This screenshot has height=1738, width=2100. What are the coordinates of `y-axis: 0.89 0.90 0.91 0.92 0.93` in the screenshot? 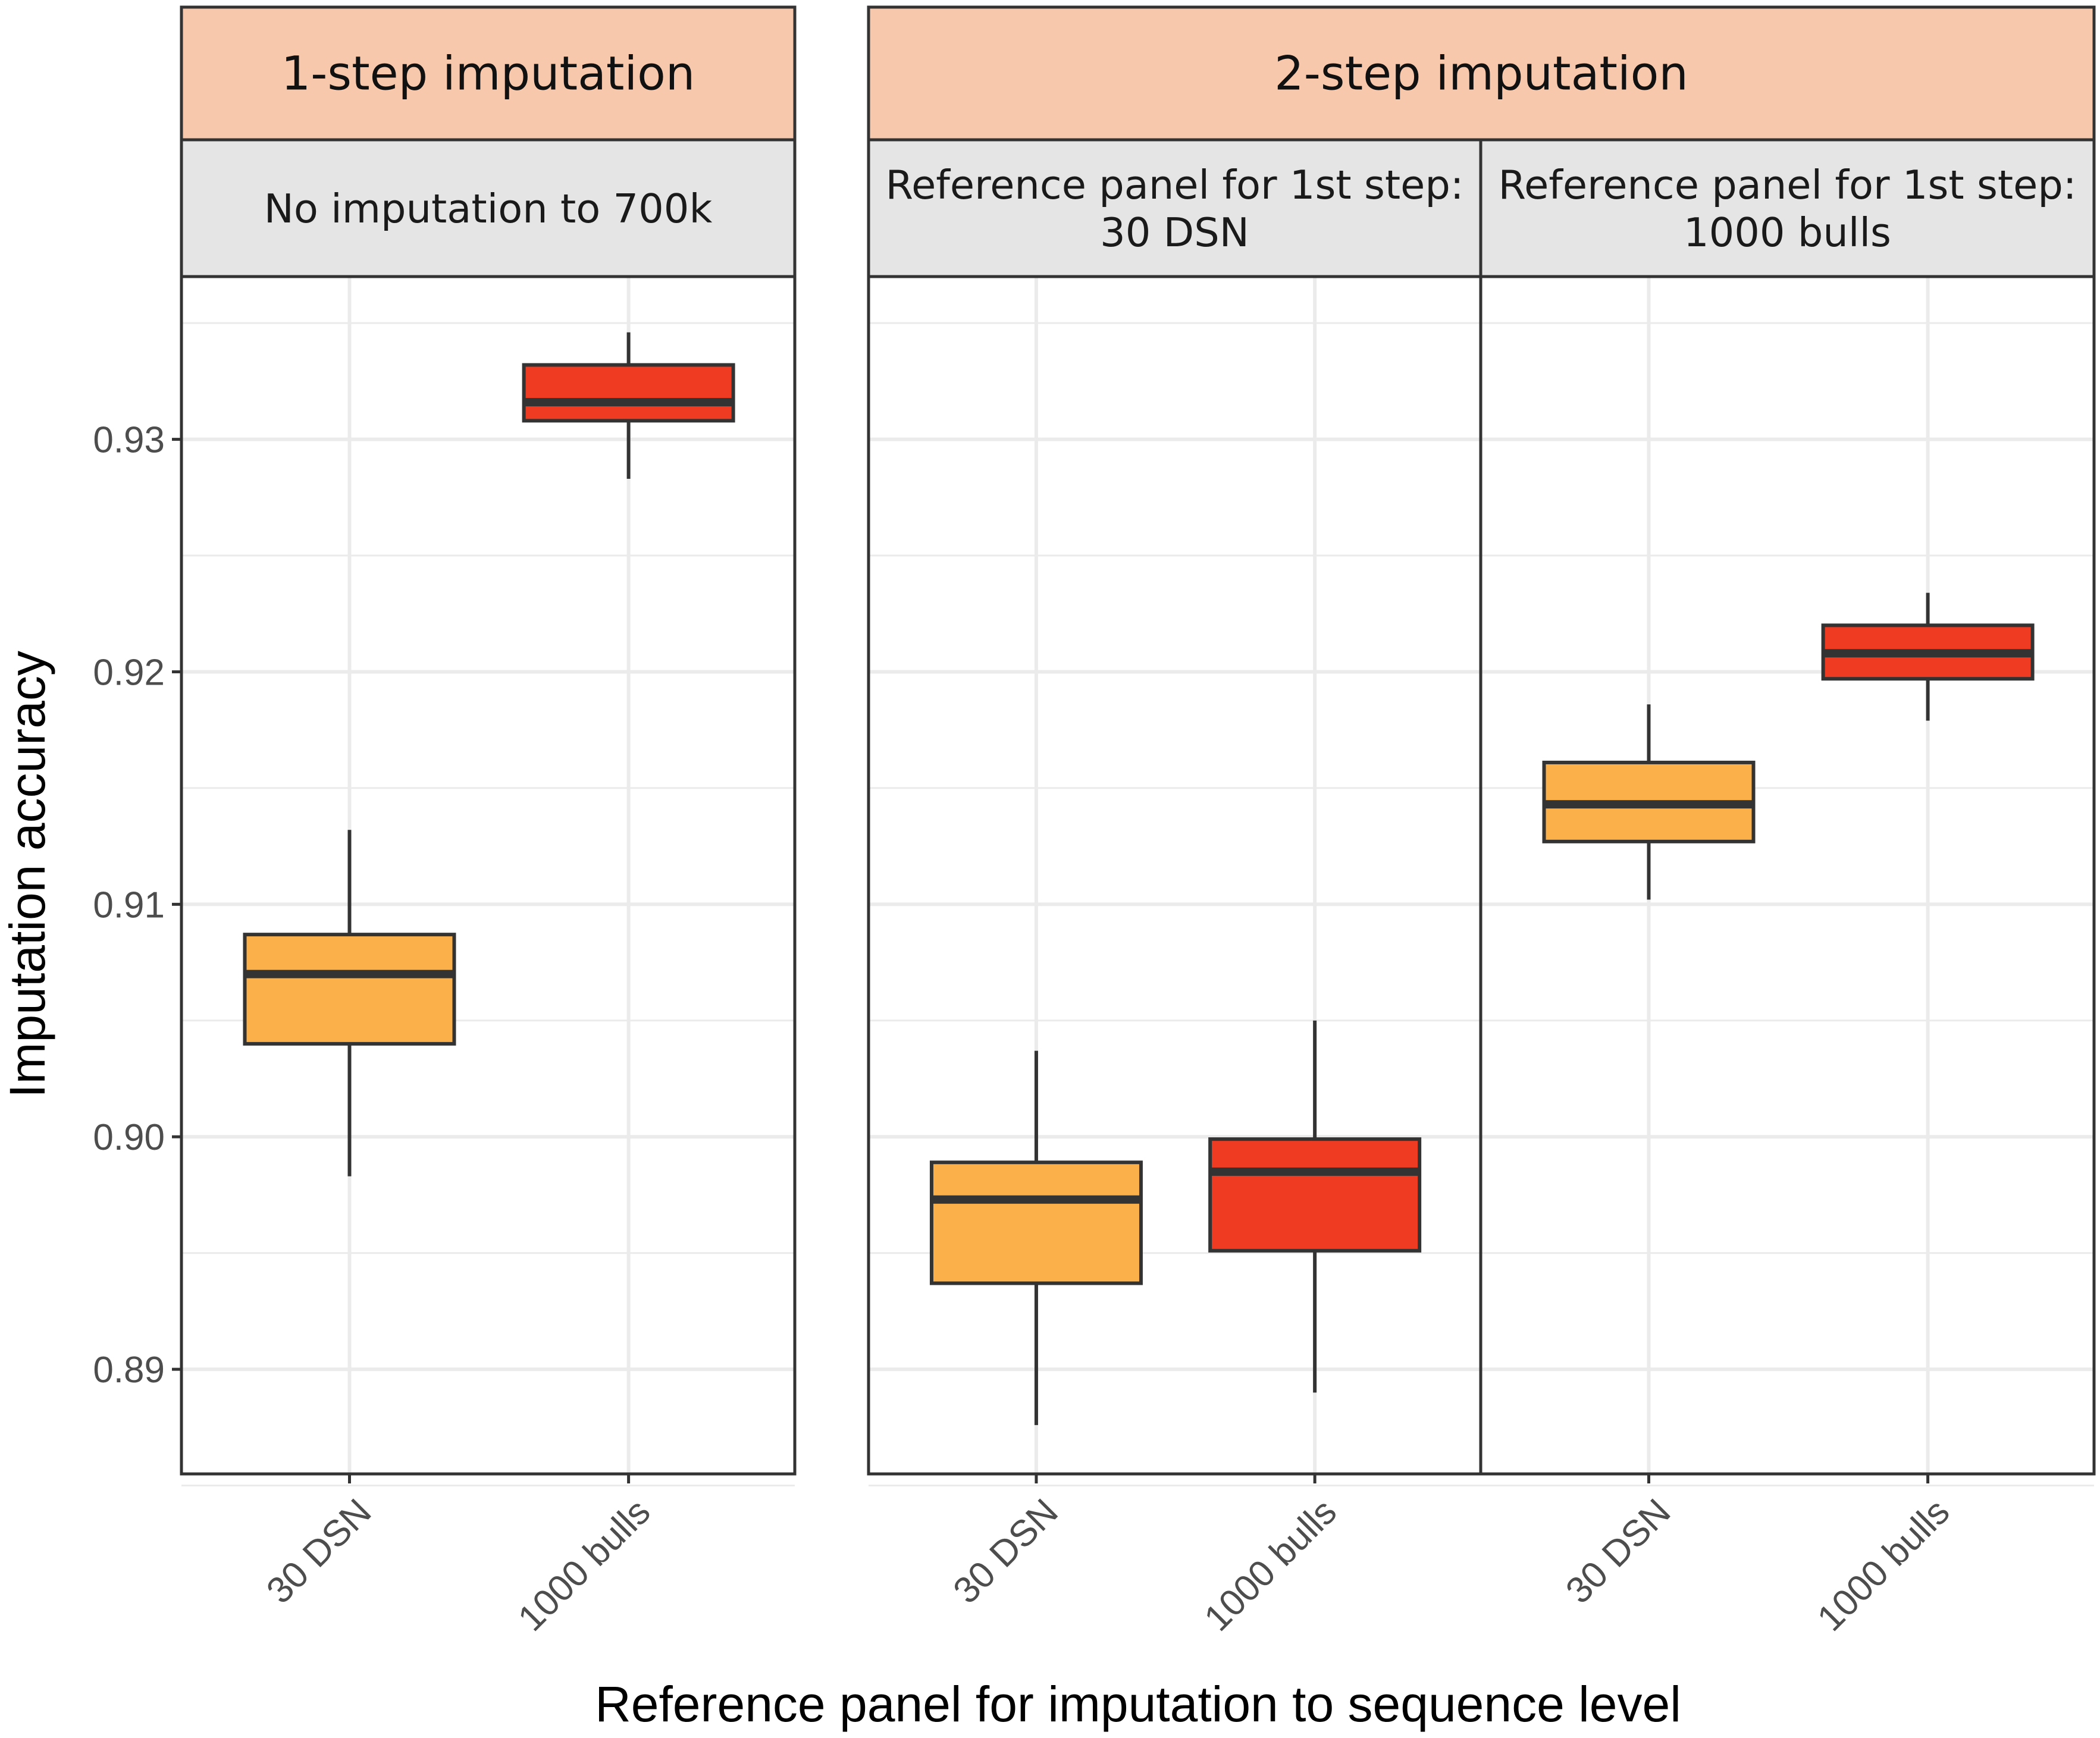 It's located at (137, 905).